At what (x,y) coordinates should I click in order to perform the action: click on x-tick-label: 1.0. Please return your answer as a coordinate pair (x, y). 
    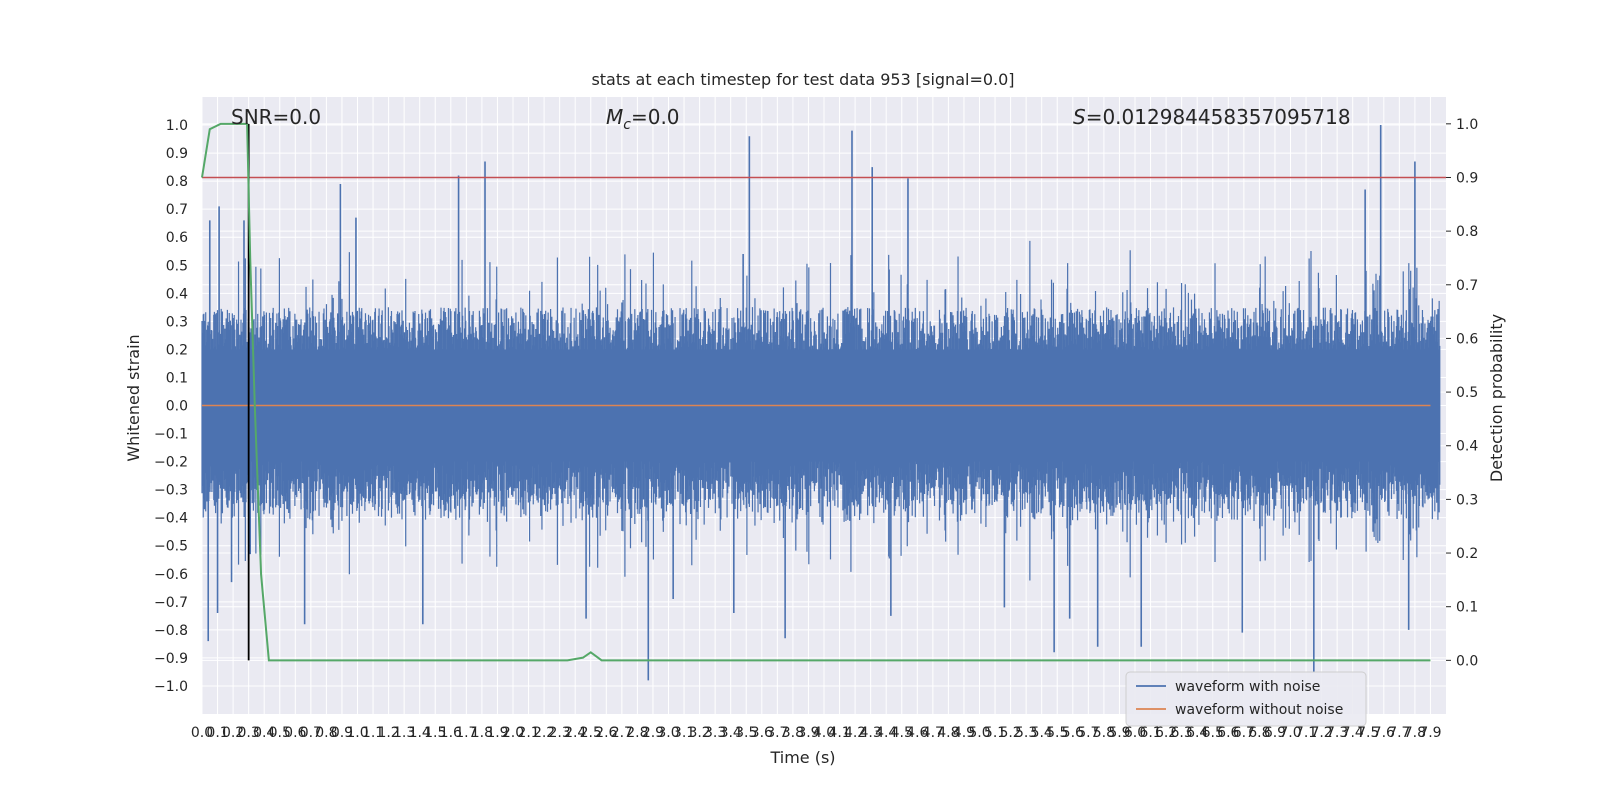
    Looking at the image, I should click on (357, 733).